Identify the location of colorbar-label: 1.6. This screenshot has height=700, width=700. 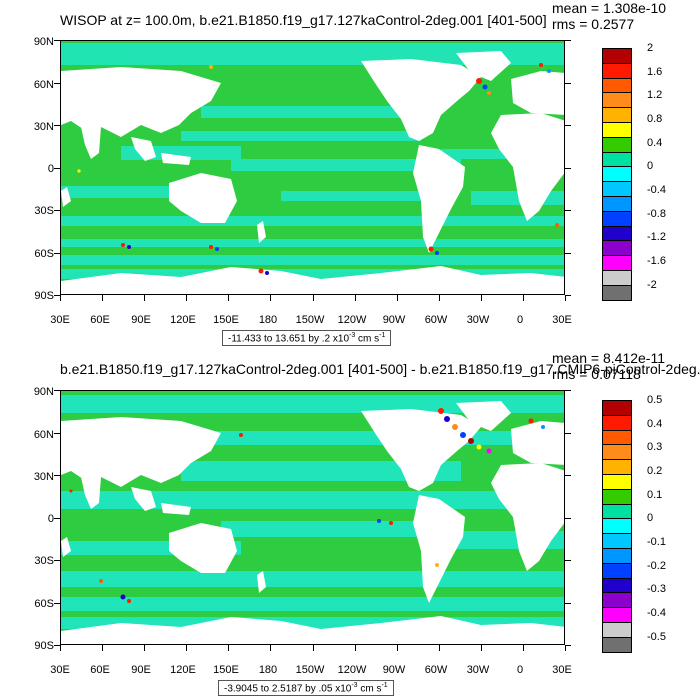
(655, 71).